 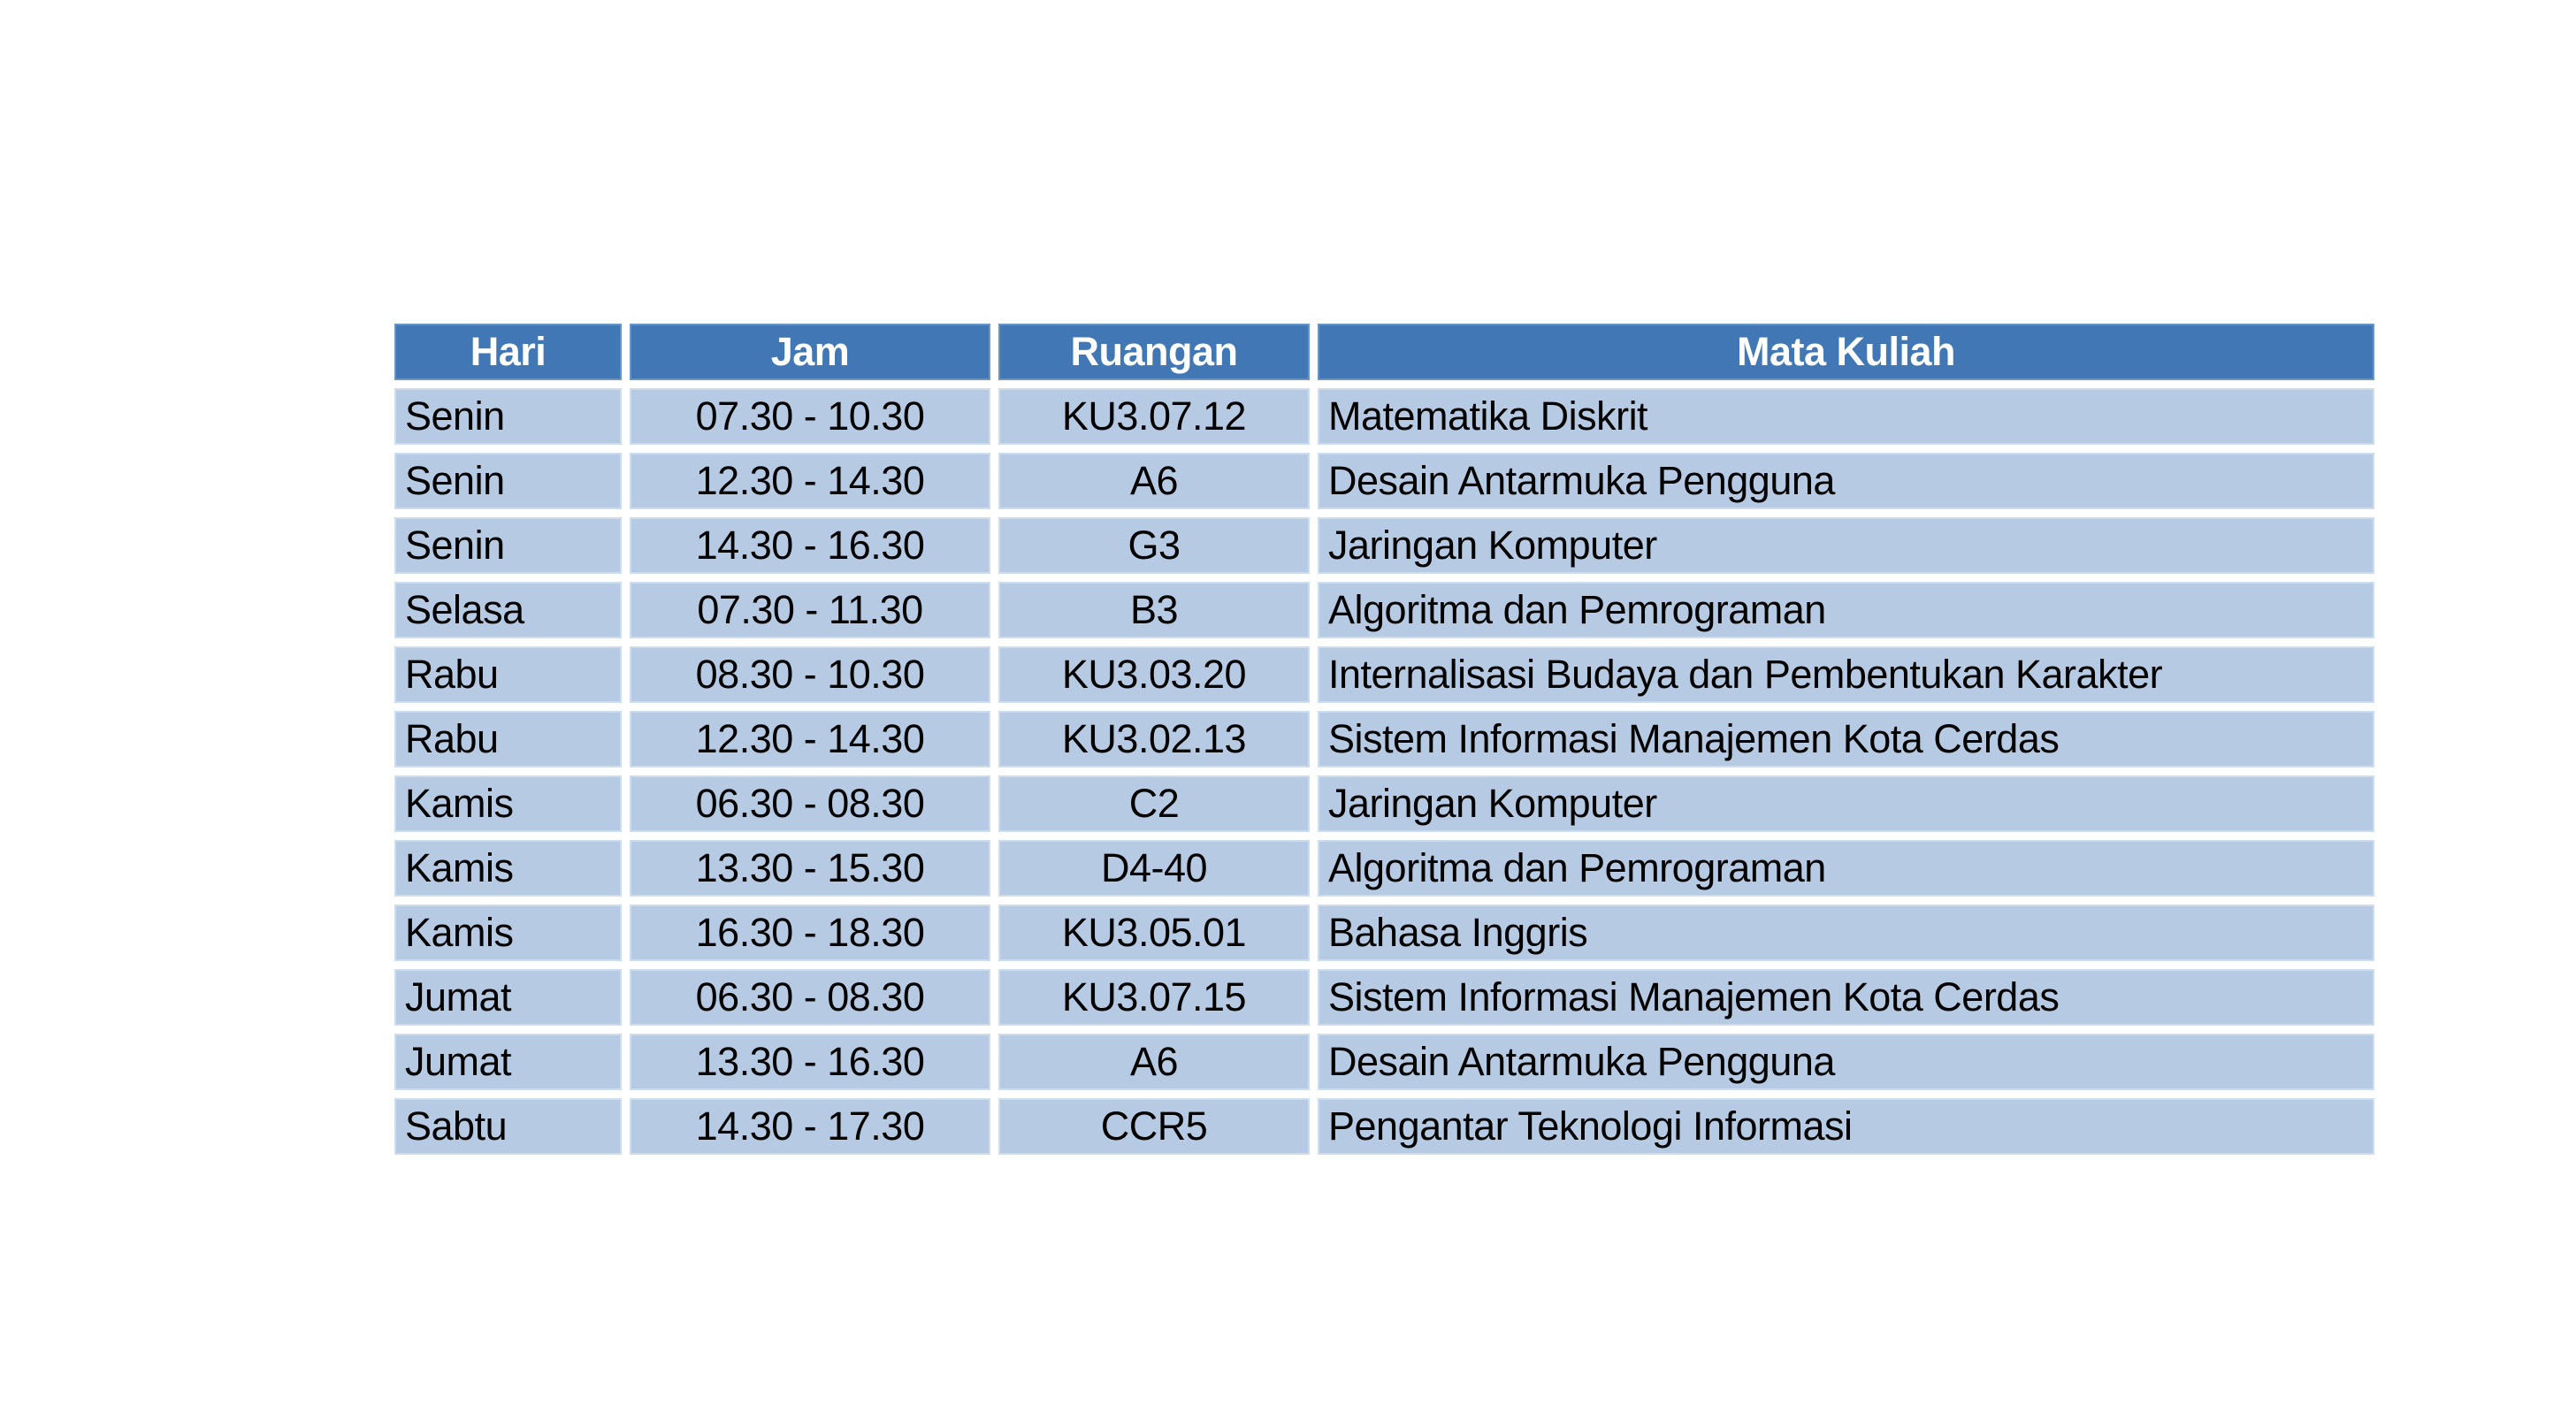 What do you see at coordinates (508, 1126) in the screenshot?
I see `cell-hari: Sabtu` at bounding box center [508, 1126].